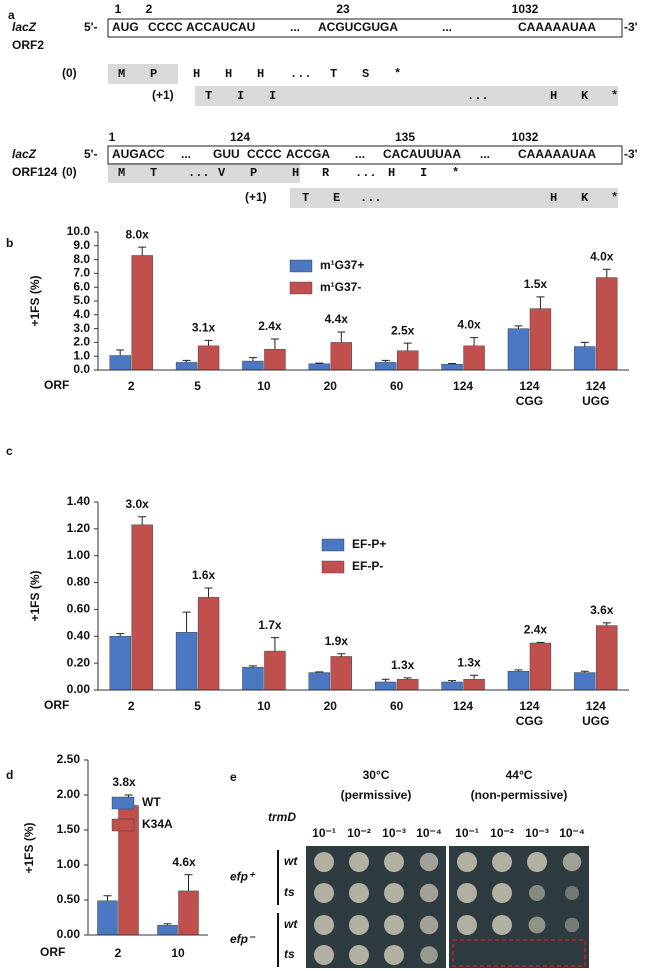  What do you see at coordinates (163, 95) in the screenshot?
I see `frame-label: (+1)` at bounding box center [163, 95].